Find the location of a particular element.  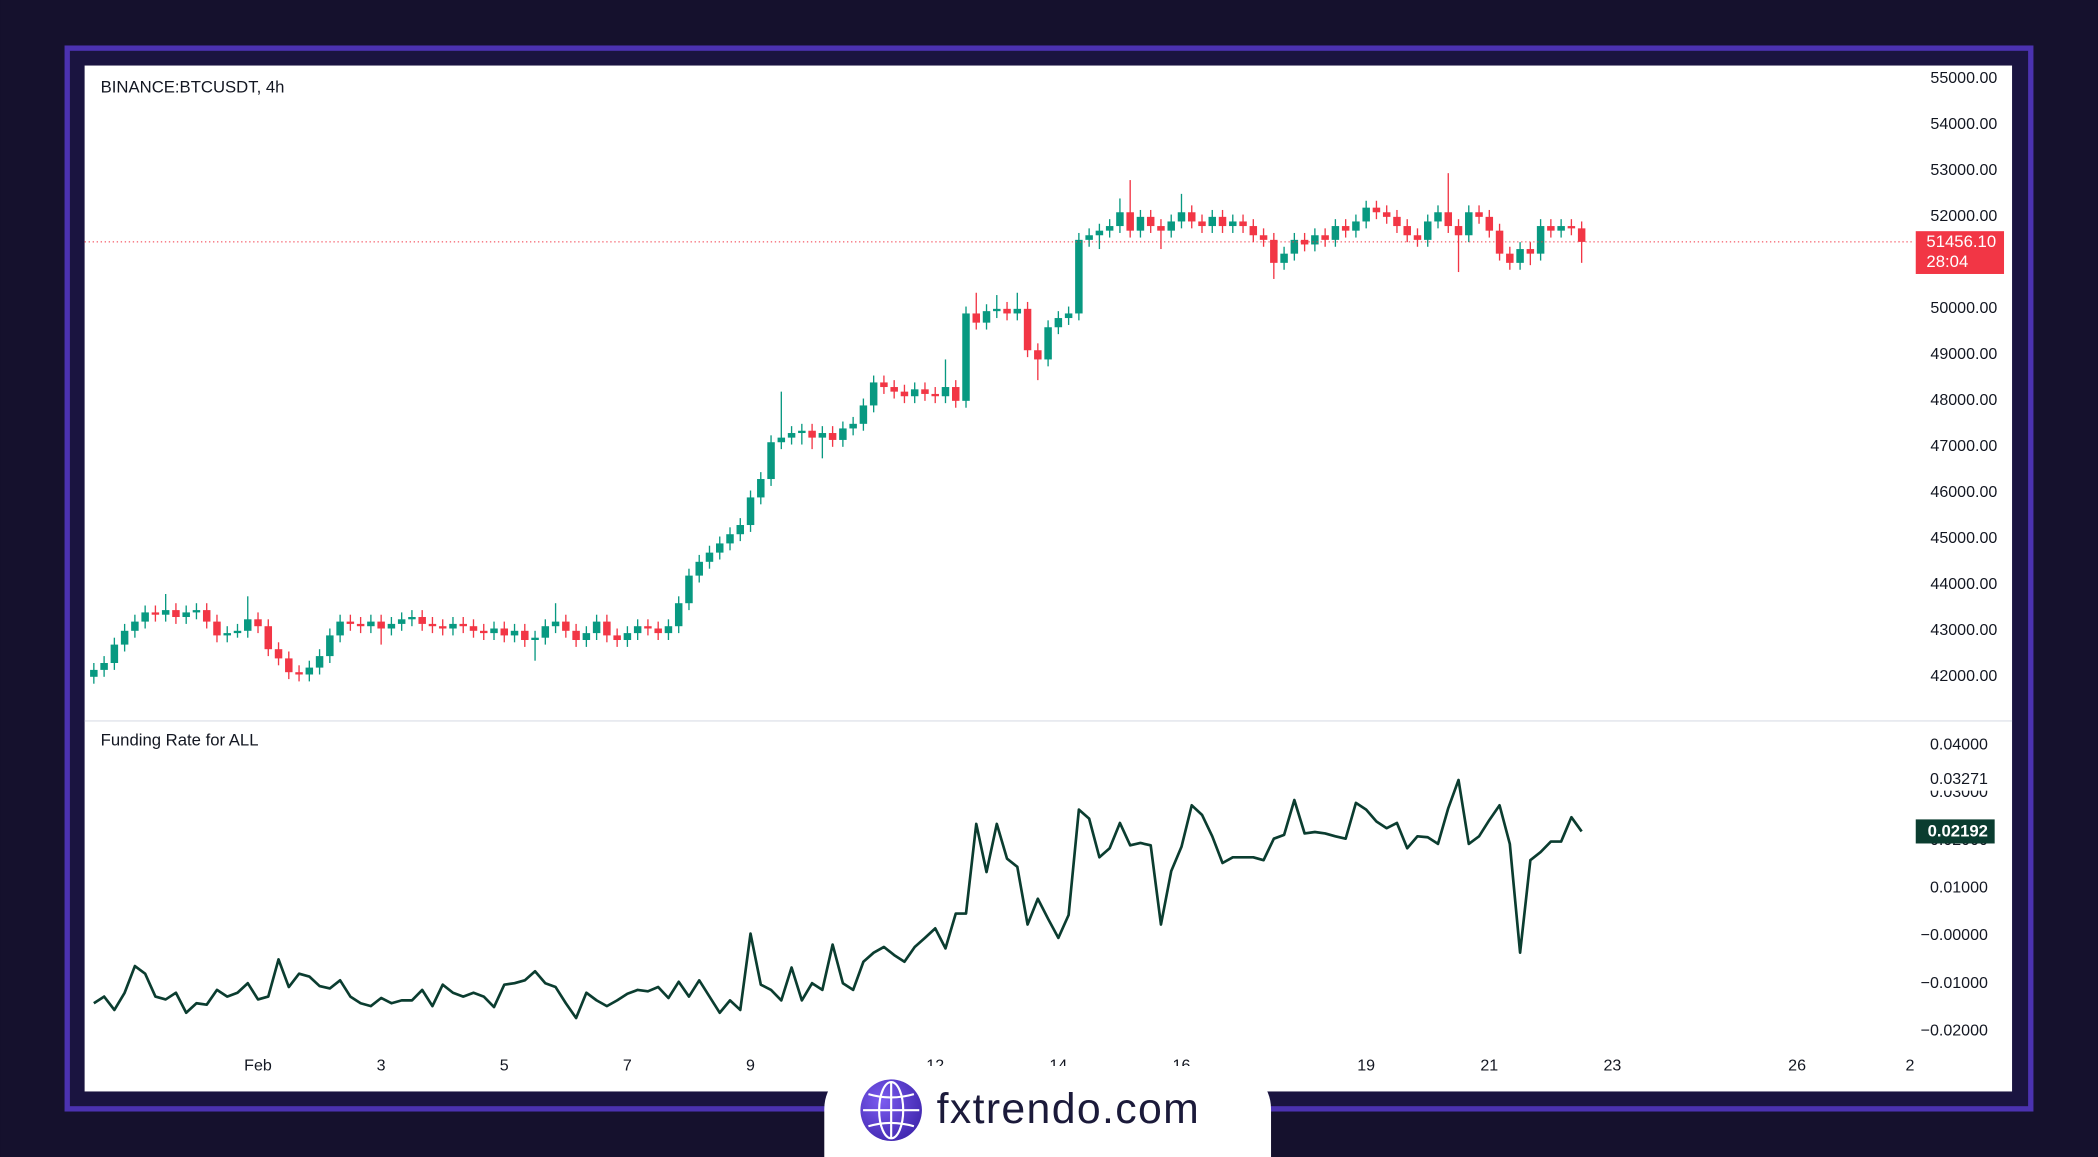

y-tick-label: 48000.00 is located at coordinates (1963, 400).